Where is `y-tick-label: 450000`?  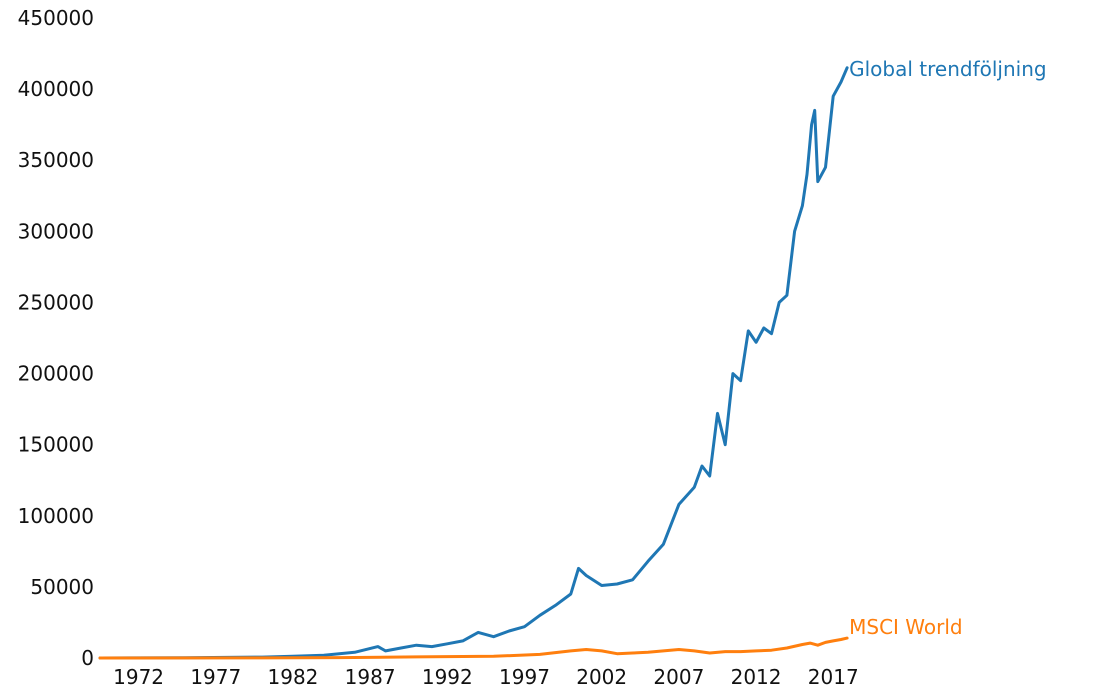 y-tick-label: 450000 is located at coordinates (56, 18).